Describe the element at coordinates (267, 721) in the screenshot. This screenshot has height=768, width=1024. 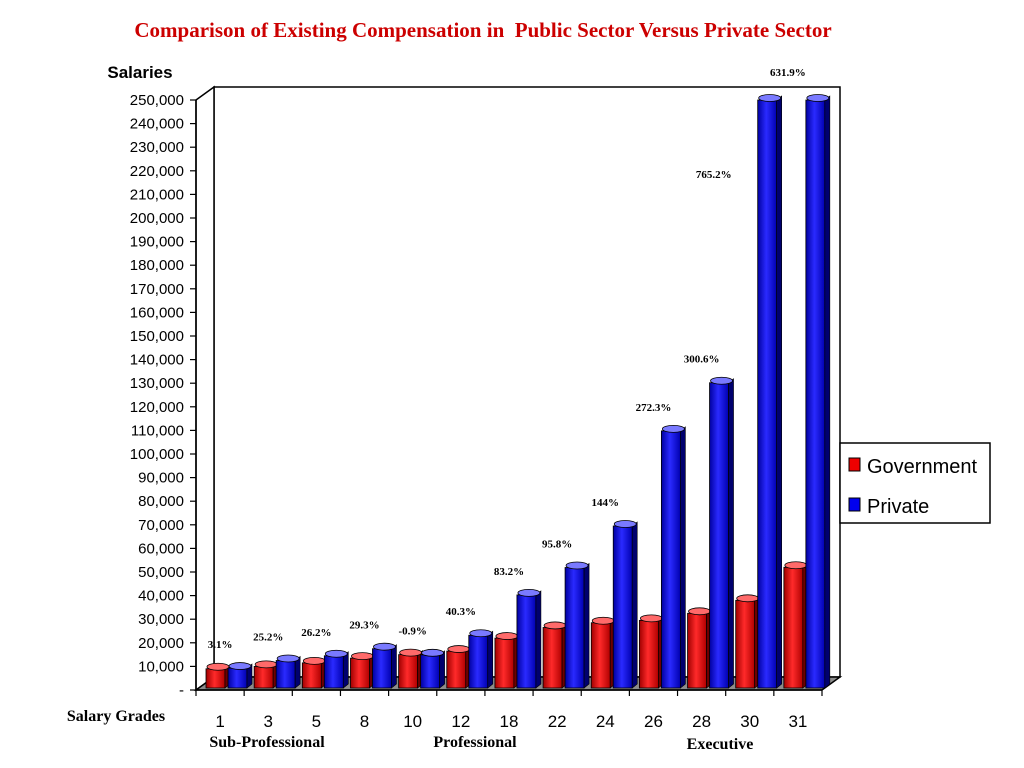
I see `x-tick-label: 3` at that location.